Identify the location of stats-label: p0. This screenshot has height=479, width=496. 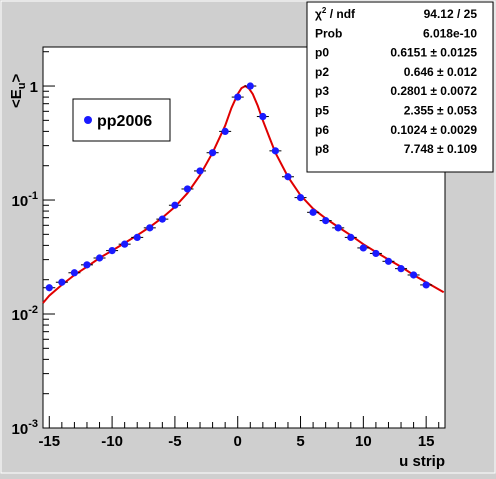
(322, 53).